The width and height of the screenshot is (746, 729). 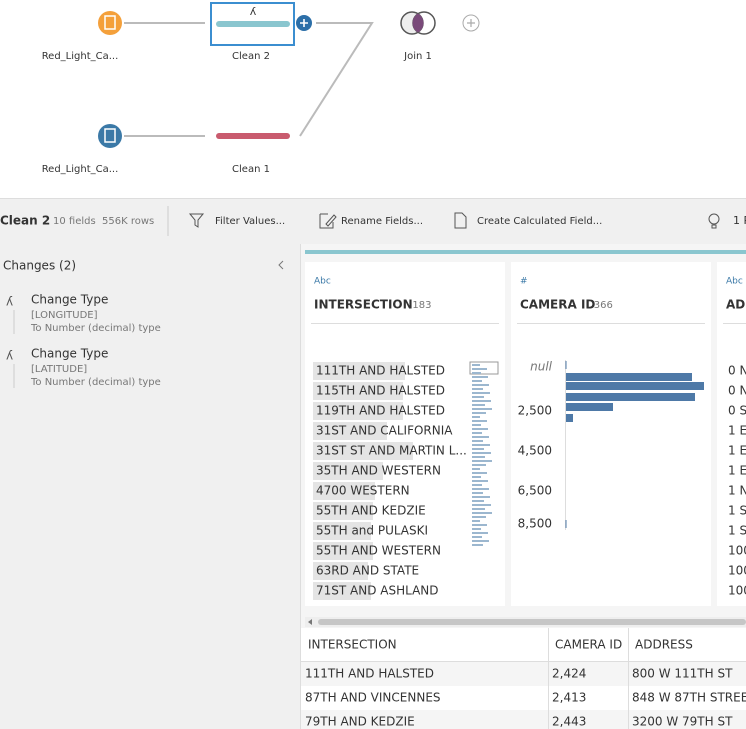 I want to click on scroll-thumb, so click(x=532, y=622).